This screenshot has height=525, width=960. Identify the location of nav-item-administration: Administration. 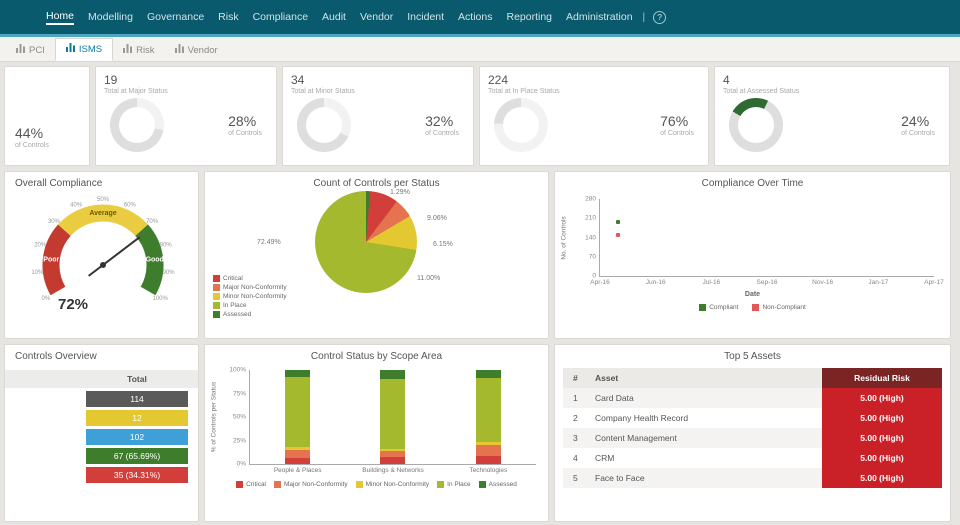
(599, 17).